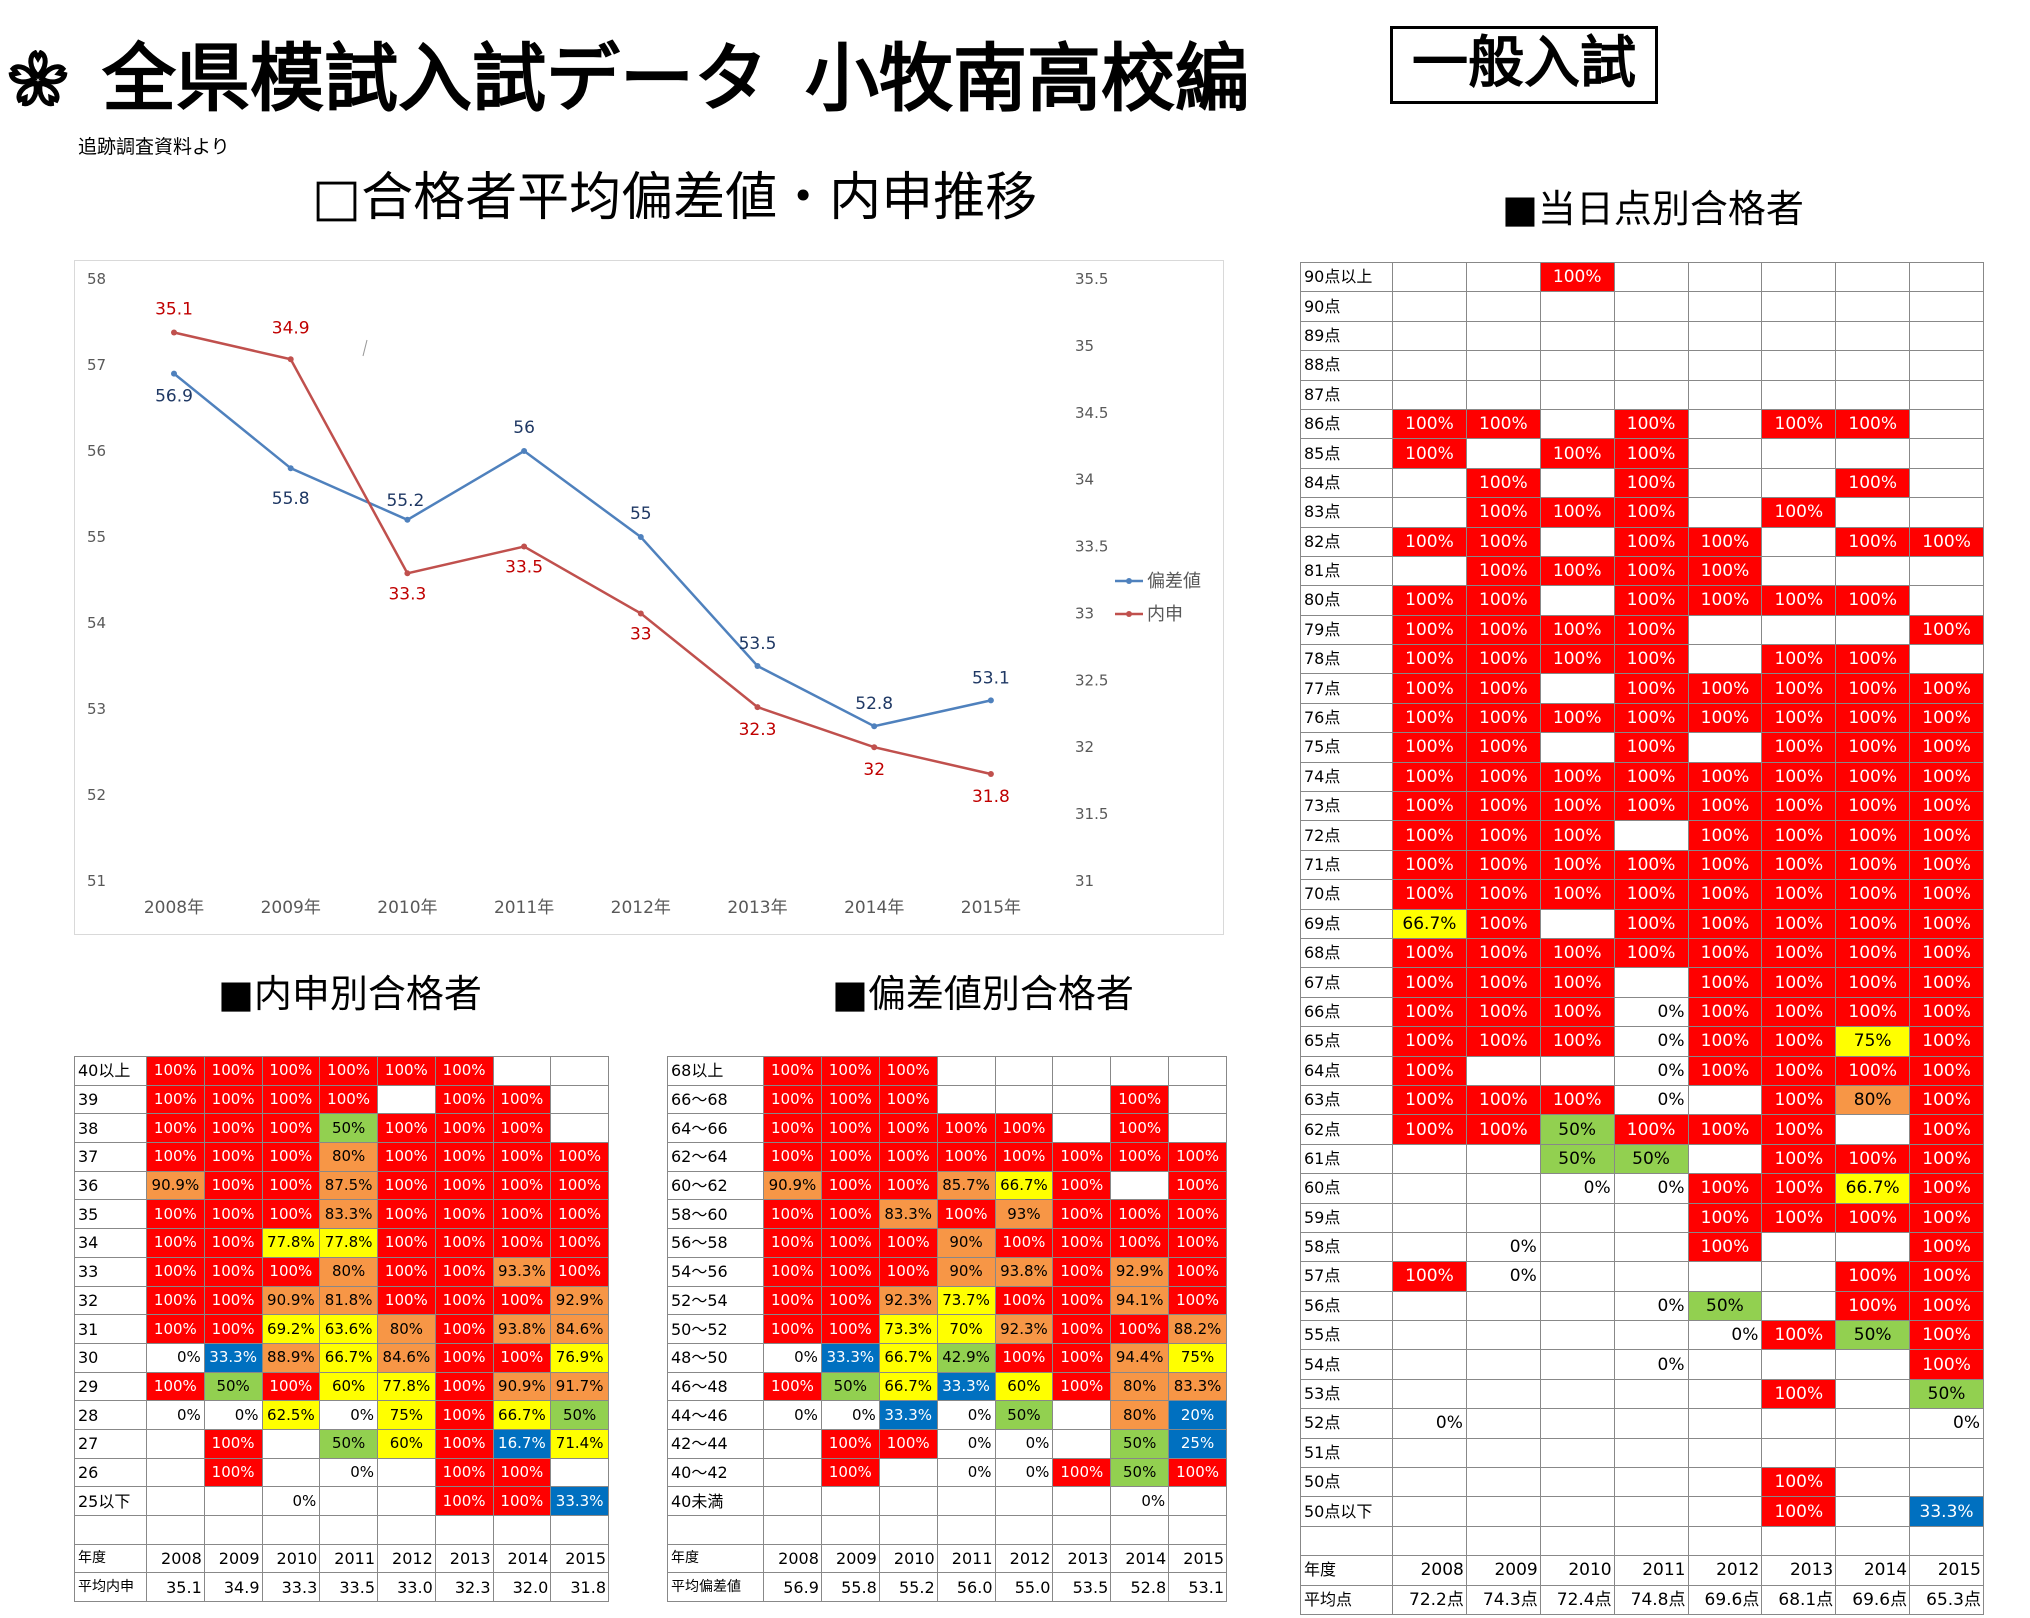  I want to click on score-row-label: 72点, so click(1346, 835).